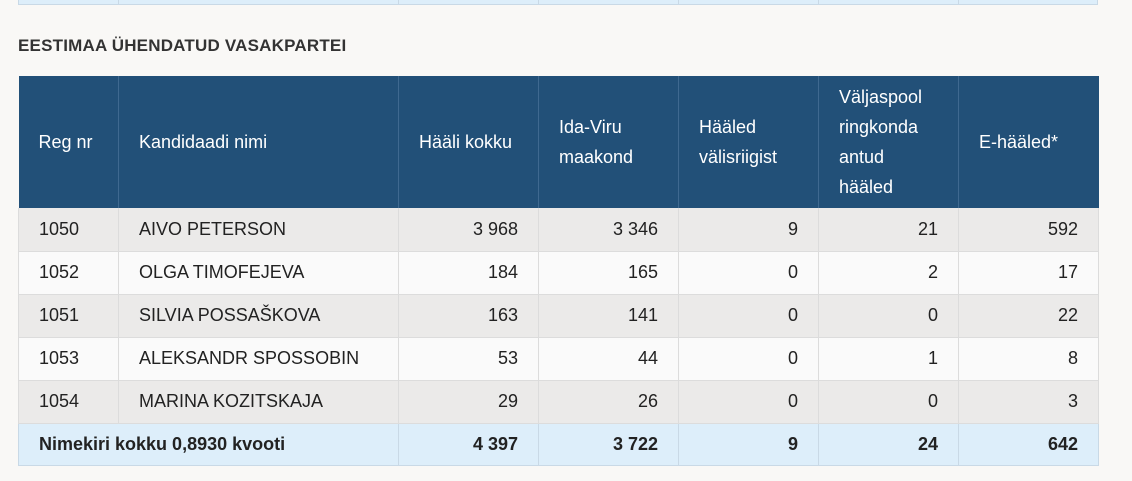 This screenshot has height=481, width=1132. Describe the element at coordinates (608, 230) in the screenshot. I see `cell-ida-viru: 3 346` at that location.